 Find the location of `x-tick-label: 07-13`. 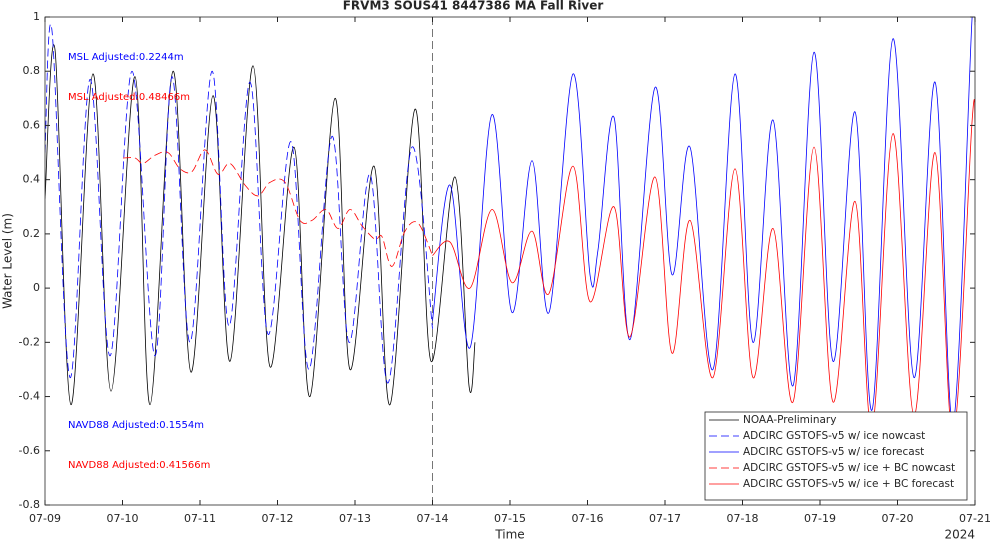

x-tick-label: 07-13 is located at coordinates (355, 518).